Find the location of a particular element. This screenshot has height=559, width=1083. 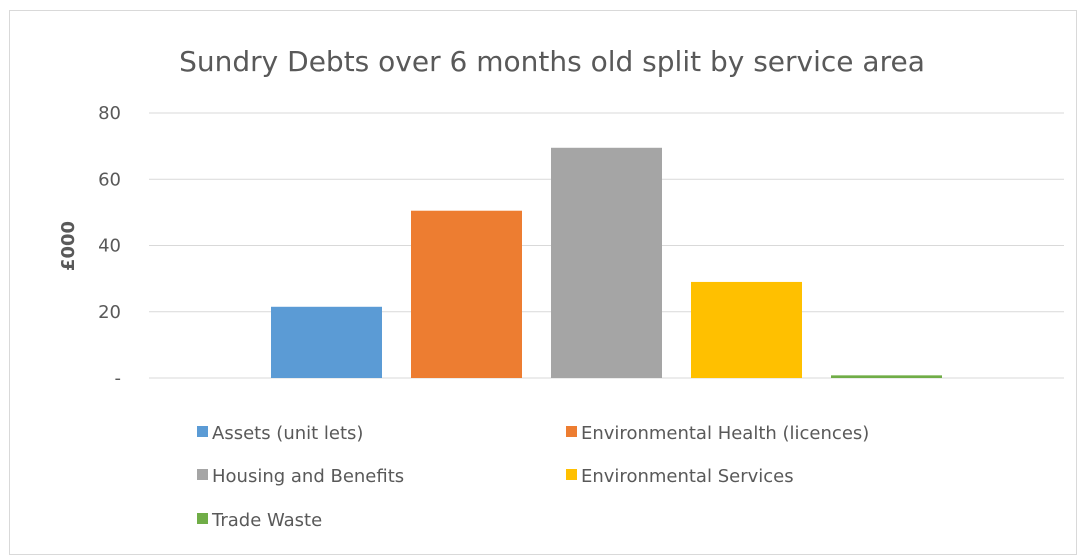

bar-trade-waste is located at coordinates (886, 376).